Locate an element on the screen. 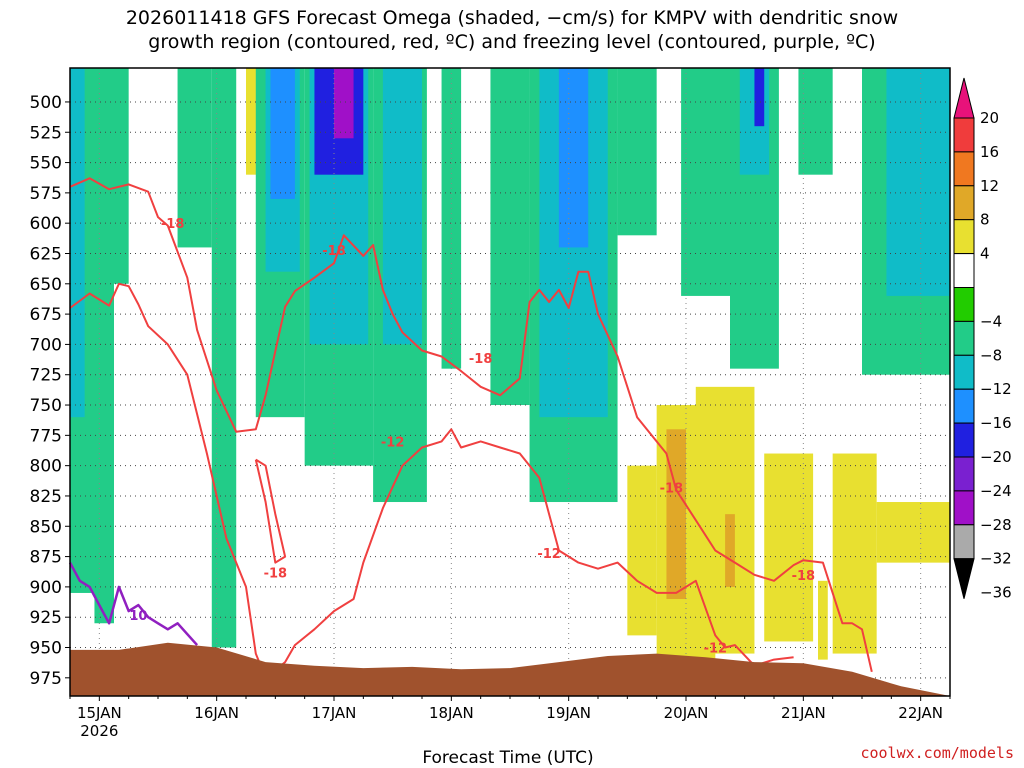 The image size is (1024, 768). y-tick-label: 975 is located at coordinates (46, 679).